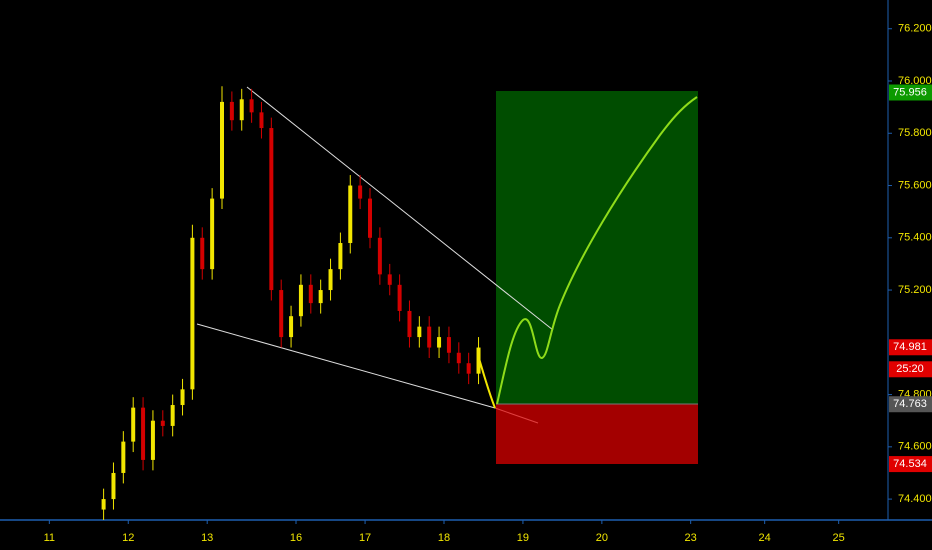 Image resolution: width=932 pixels, height=550 pixels. I want to click on trend-line-extension, so click(516, 415).